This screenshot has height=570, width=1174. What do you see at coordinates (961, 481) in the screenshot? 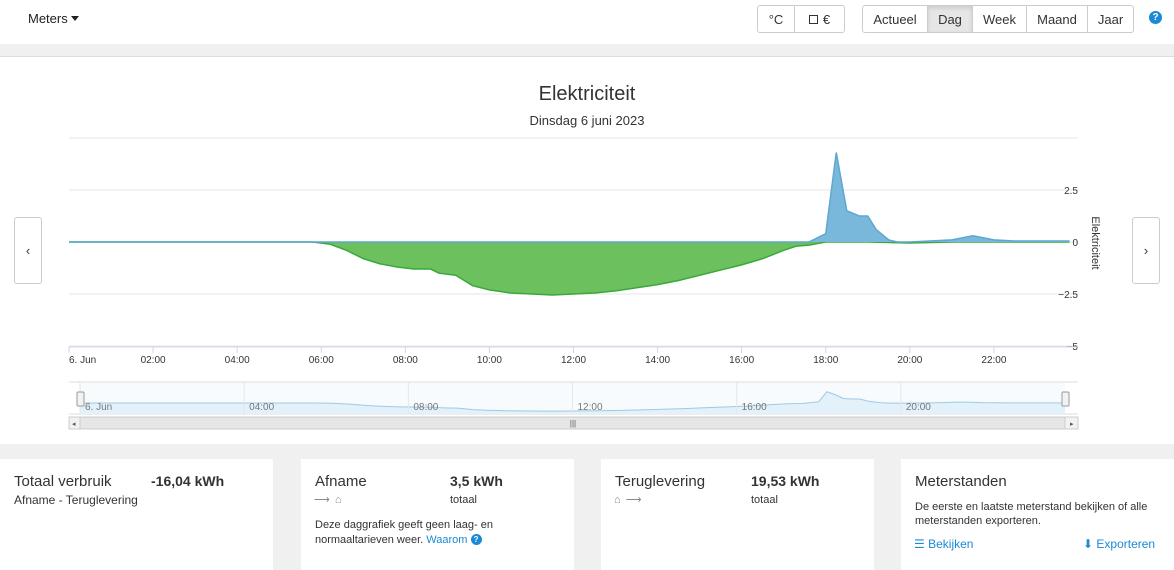
I see `card-title: Meterstanden` at bounding box center [961, 481].